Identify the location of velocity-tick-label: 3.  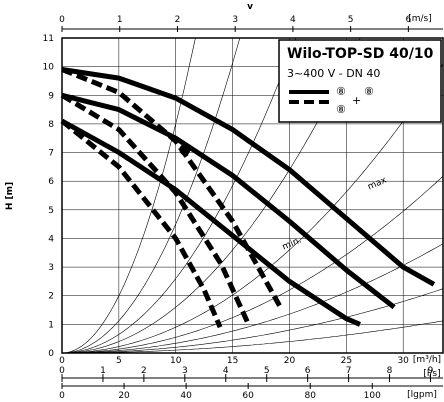
(235, 20).